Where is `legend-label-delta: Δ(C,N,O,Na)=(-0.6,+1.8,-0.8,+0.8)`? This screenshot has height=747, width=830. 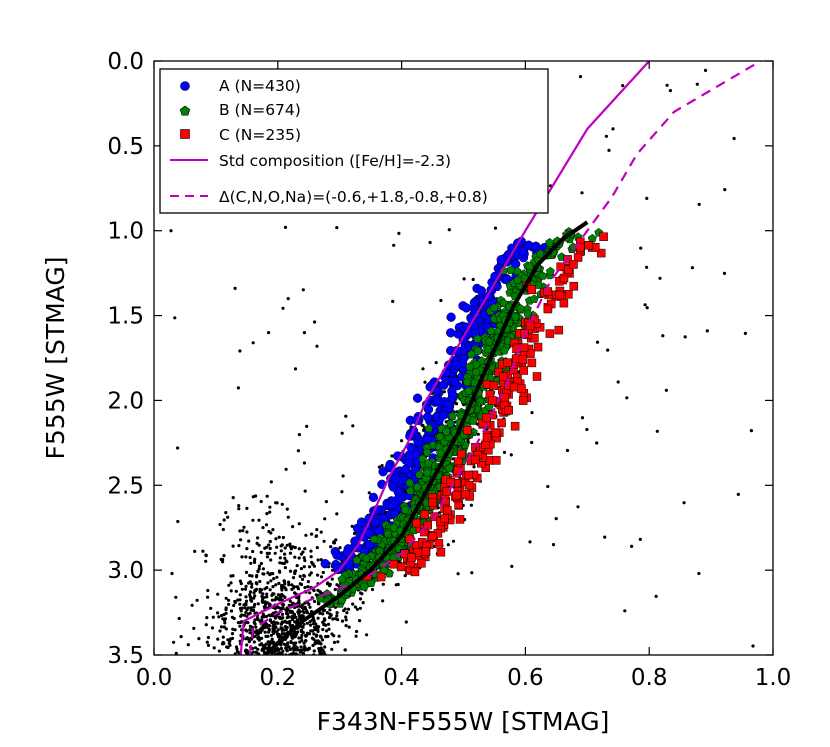
legend-label-delta: Δ(C,N,O,Na)=(-0.6,+1.8,-0.8,+0.8) is located at coordinates (353, 197).